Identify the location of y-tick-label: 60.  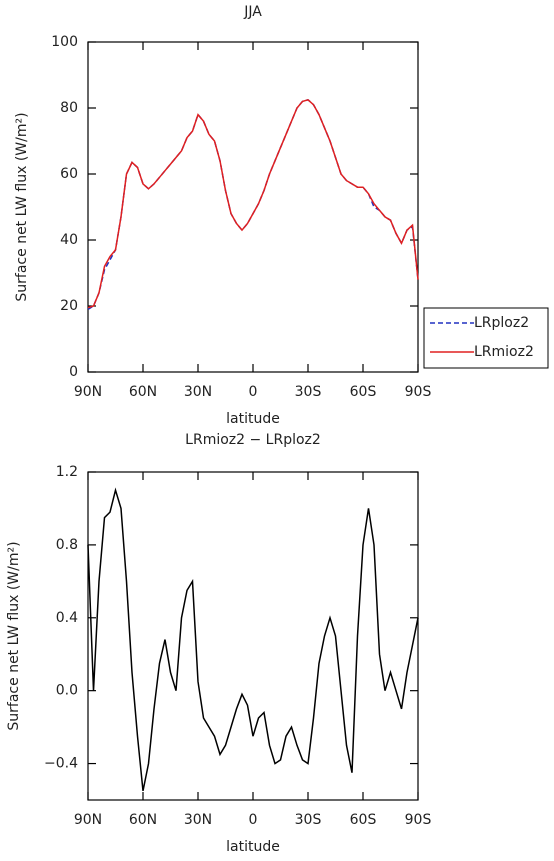
(69, 174).